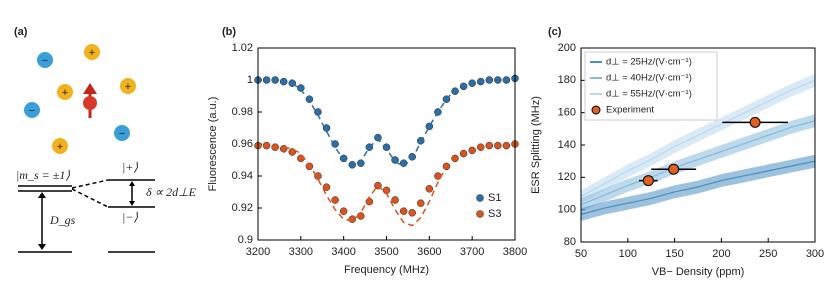  I want to click on band, so click(698, 187).